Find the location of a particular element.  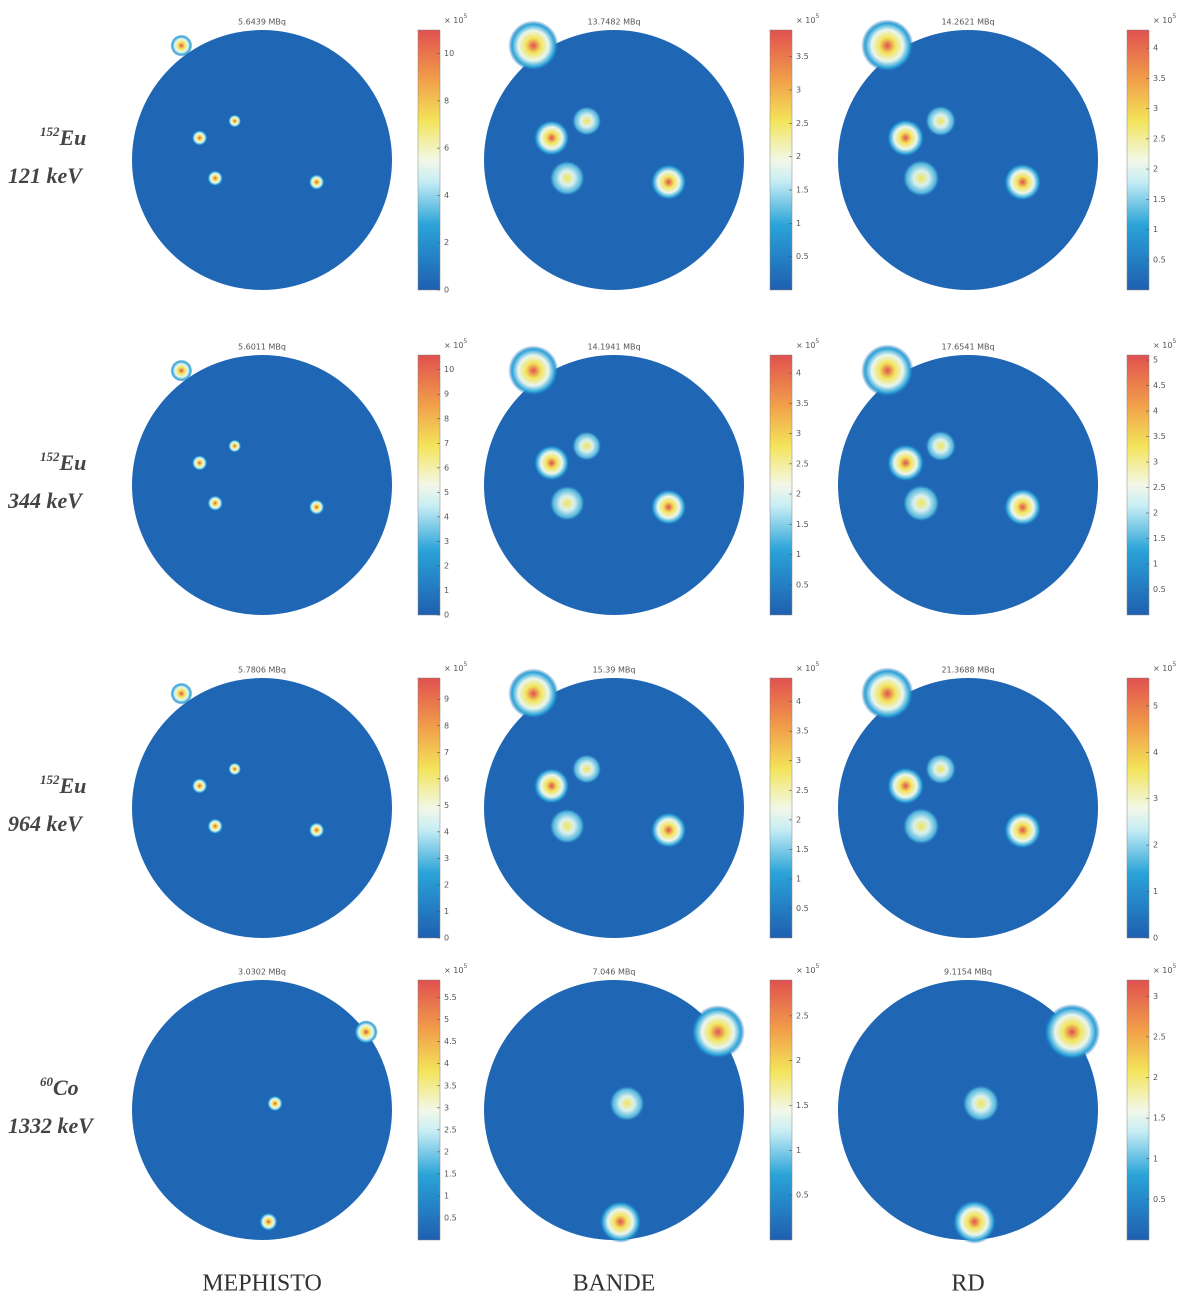

panel-title: 9.1154 MBq is located at coordinates (968, 972).